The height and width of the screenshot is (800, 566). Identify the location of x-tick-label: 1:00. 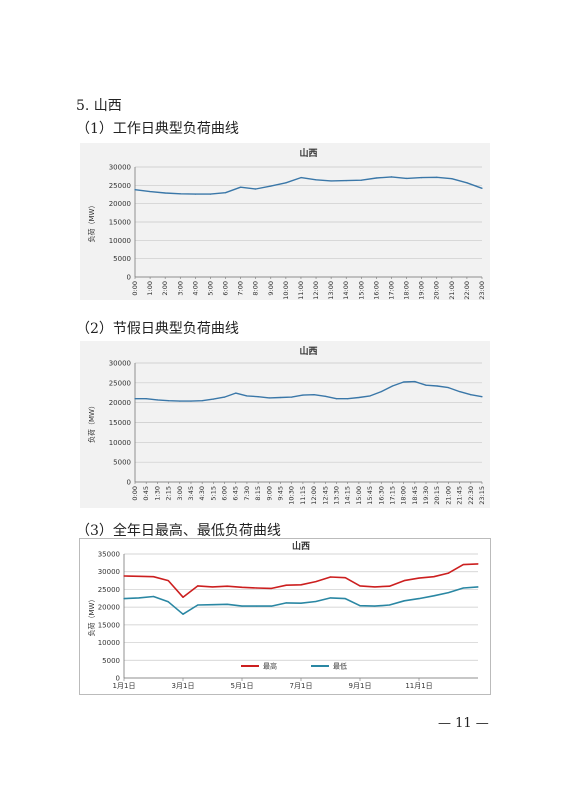
(150, 288).